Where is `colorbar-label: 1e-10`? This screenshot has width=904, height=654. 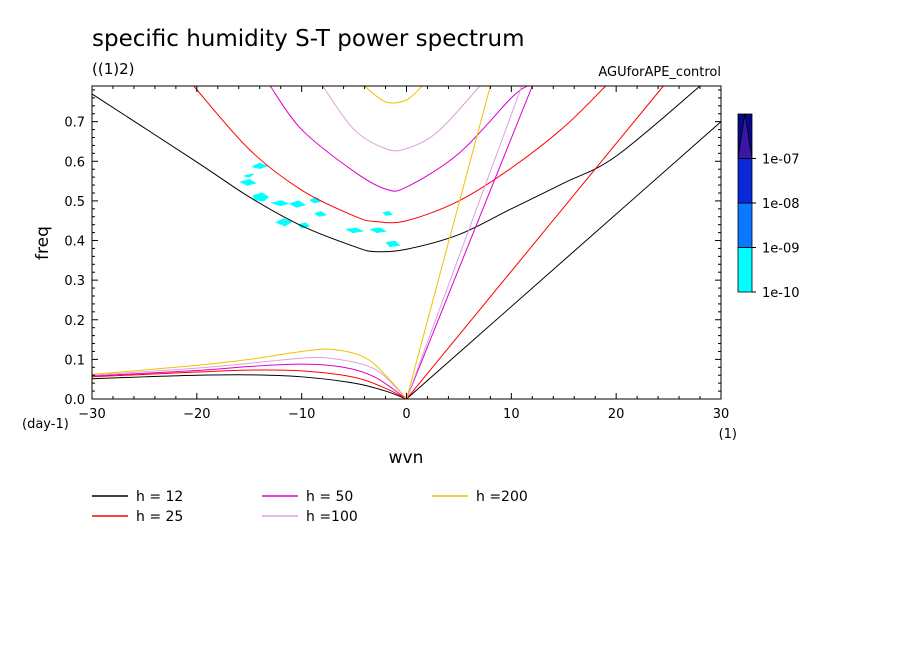
colorbar-label: 1e-10 is located at coordinates (781, 293).